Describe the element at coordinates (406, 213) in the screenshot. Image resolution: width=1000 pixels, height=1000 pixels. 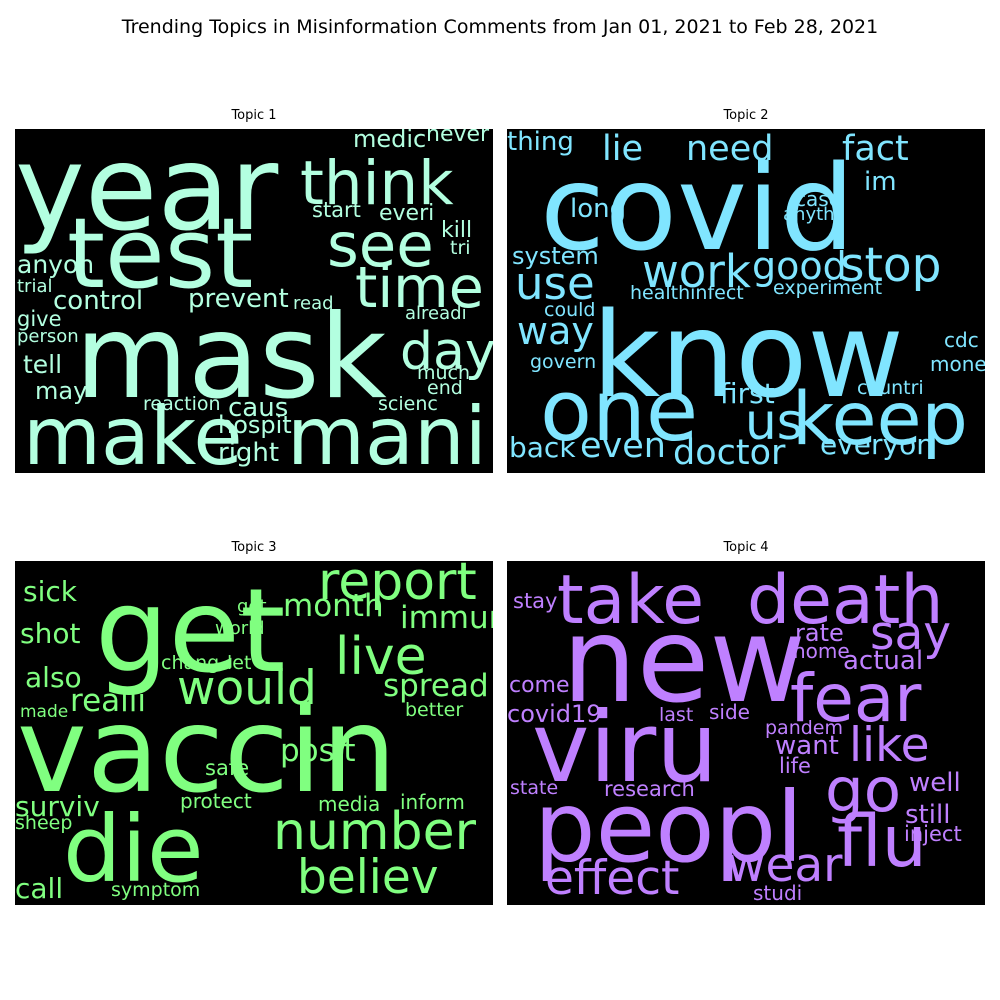
I see `word-everi: everi` at that location.